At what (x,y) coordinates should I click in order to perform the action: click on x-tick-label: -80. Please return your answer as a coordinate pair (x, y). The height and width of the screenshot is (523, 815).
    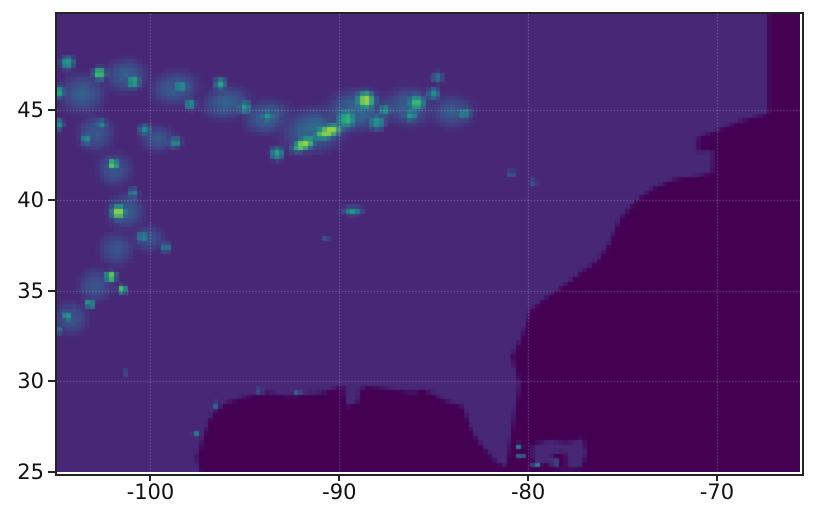
    Looking at the image, I should click on (528, 492).